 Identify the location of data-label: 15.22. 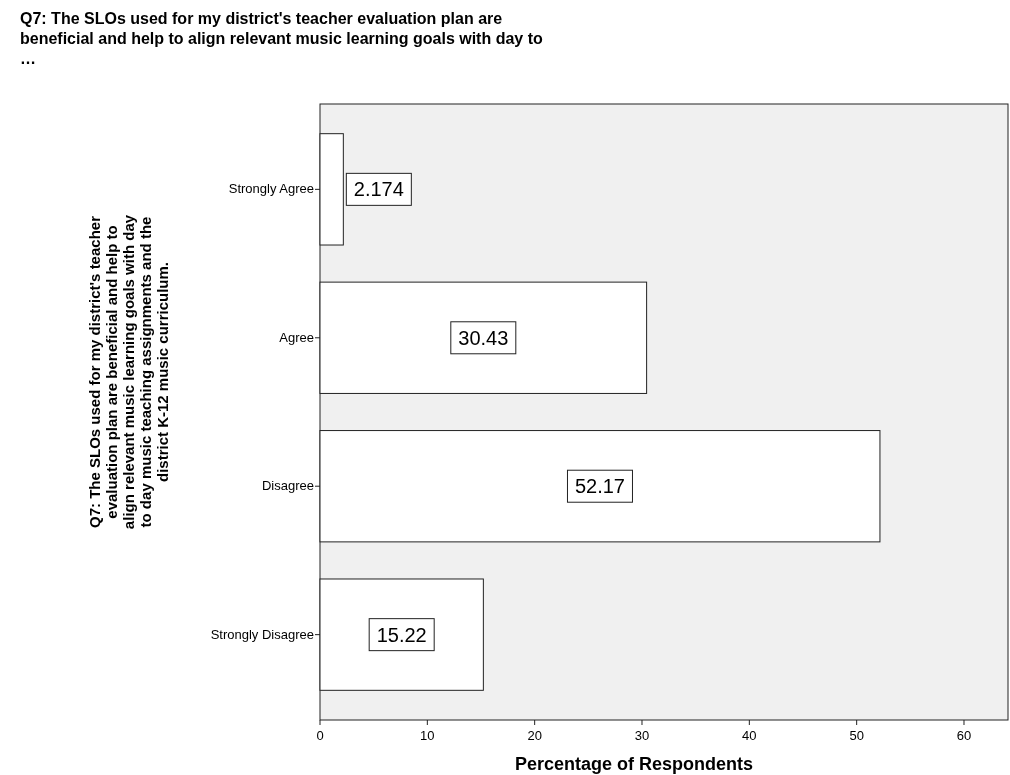
(401, 634).